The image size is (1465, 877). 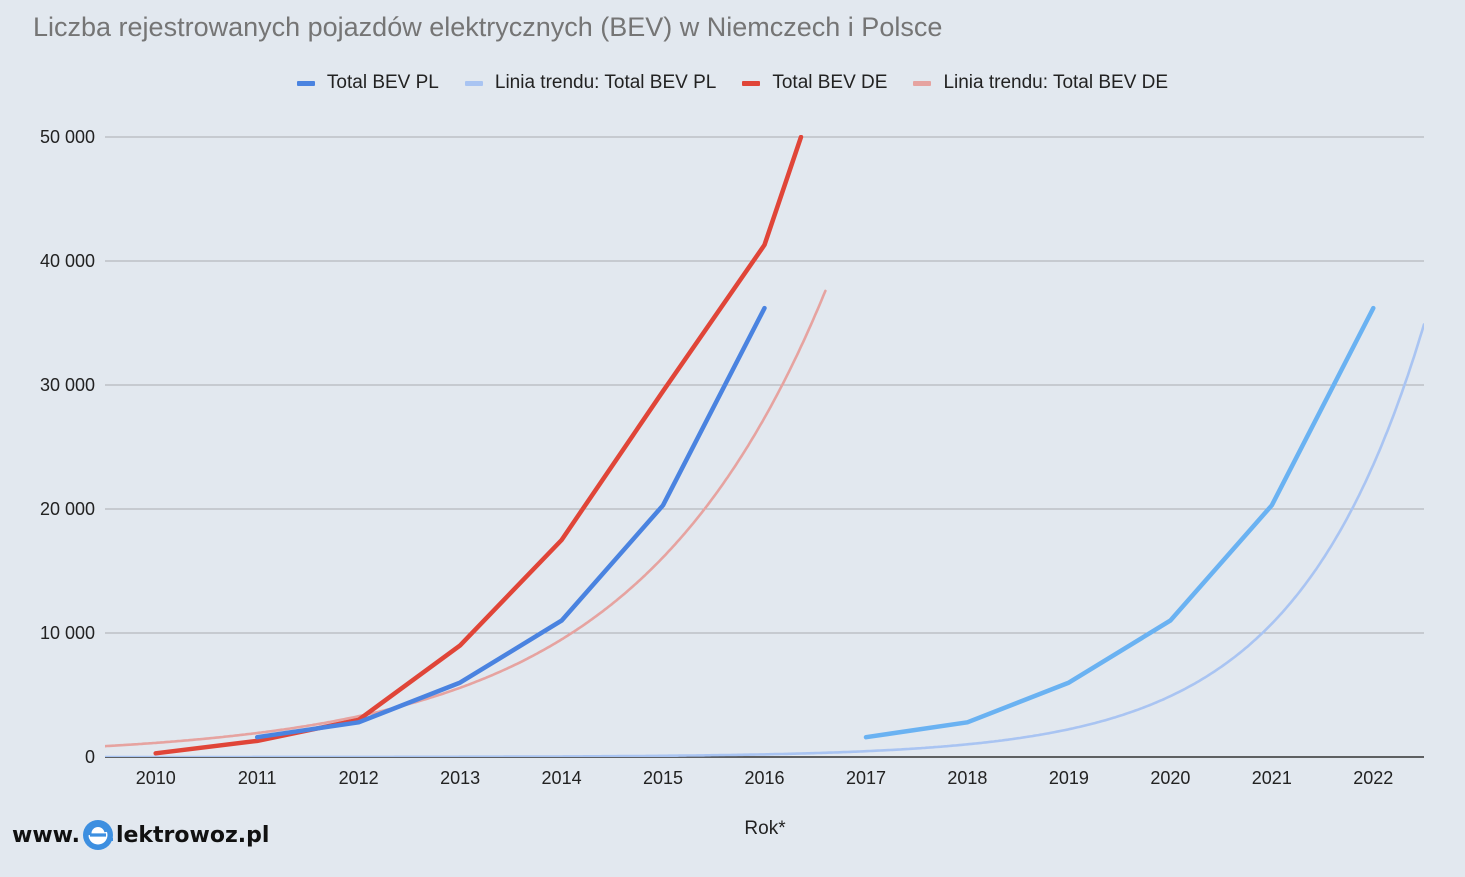 I want to click on x-tick-label: 2012, so click(x=359, y=778).